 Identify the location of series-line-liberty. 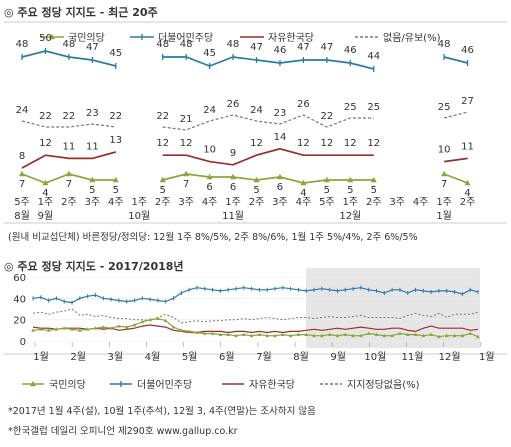
(255, 329).